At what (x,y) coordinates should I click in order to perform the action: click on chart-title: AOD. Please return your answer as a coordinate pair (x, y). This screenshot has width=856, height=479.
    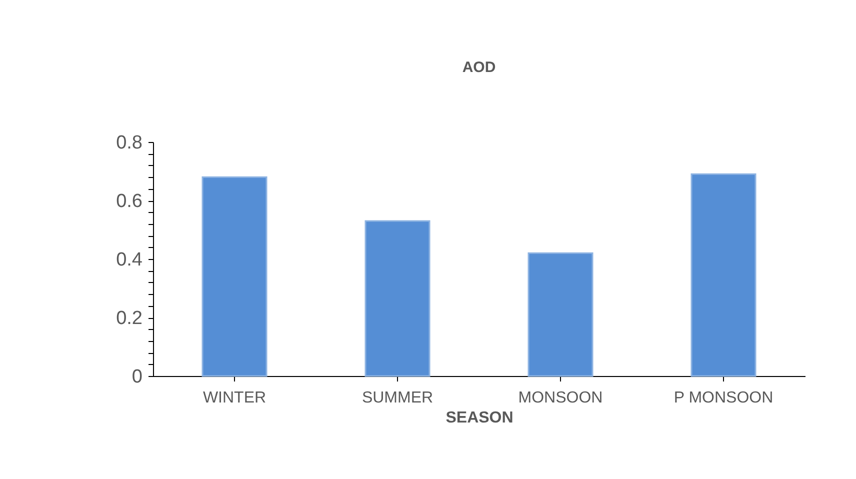
    Looking at the image, I should click on (479, 67).